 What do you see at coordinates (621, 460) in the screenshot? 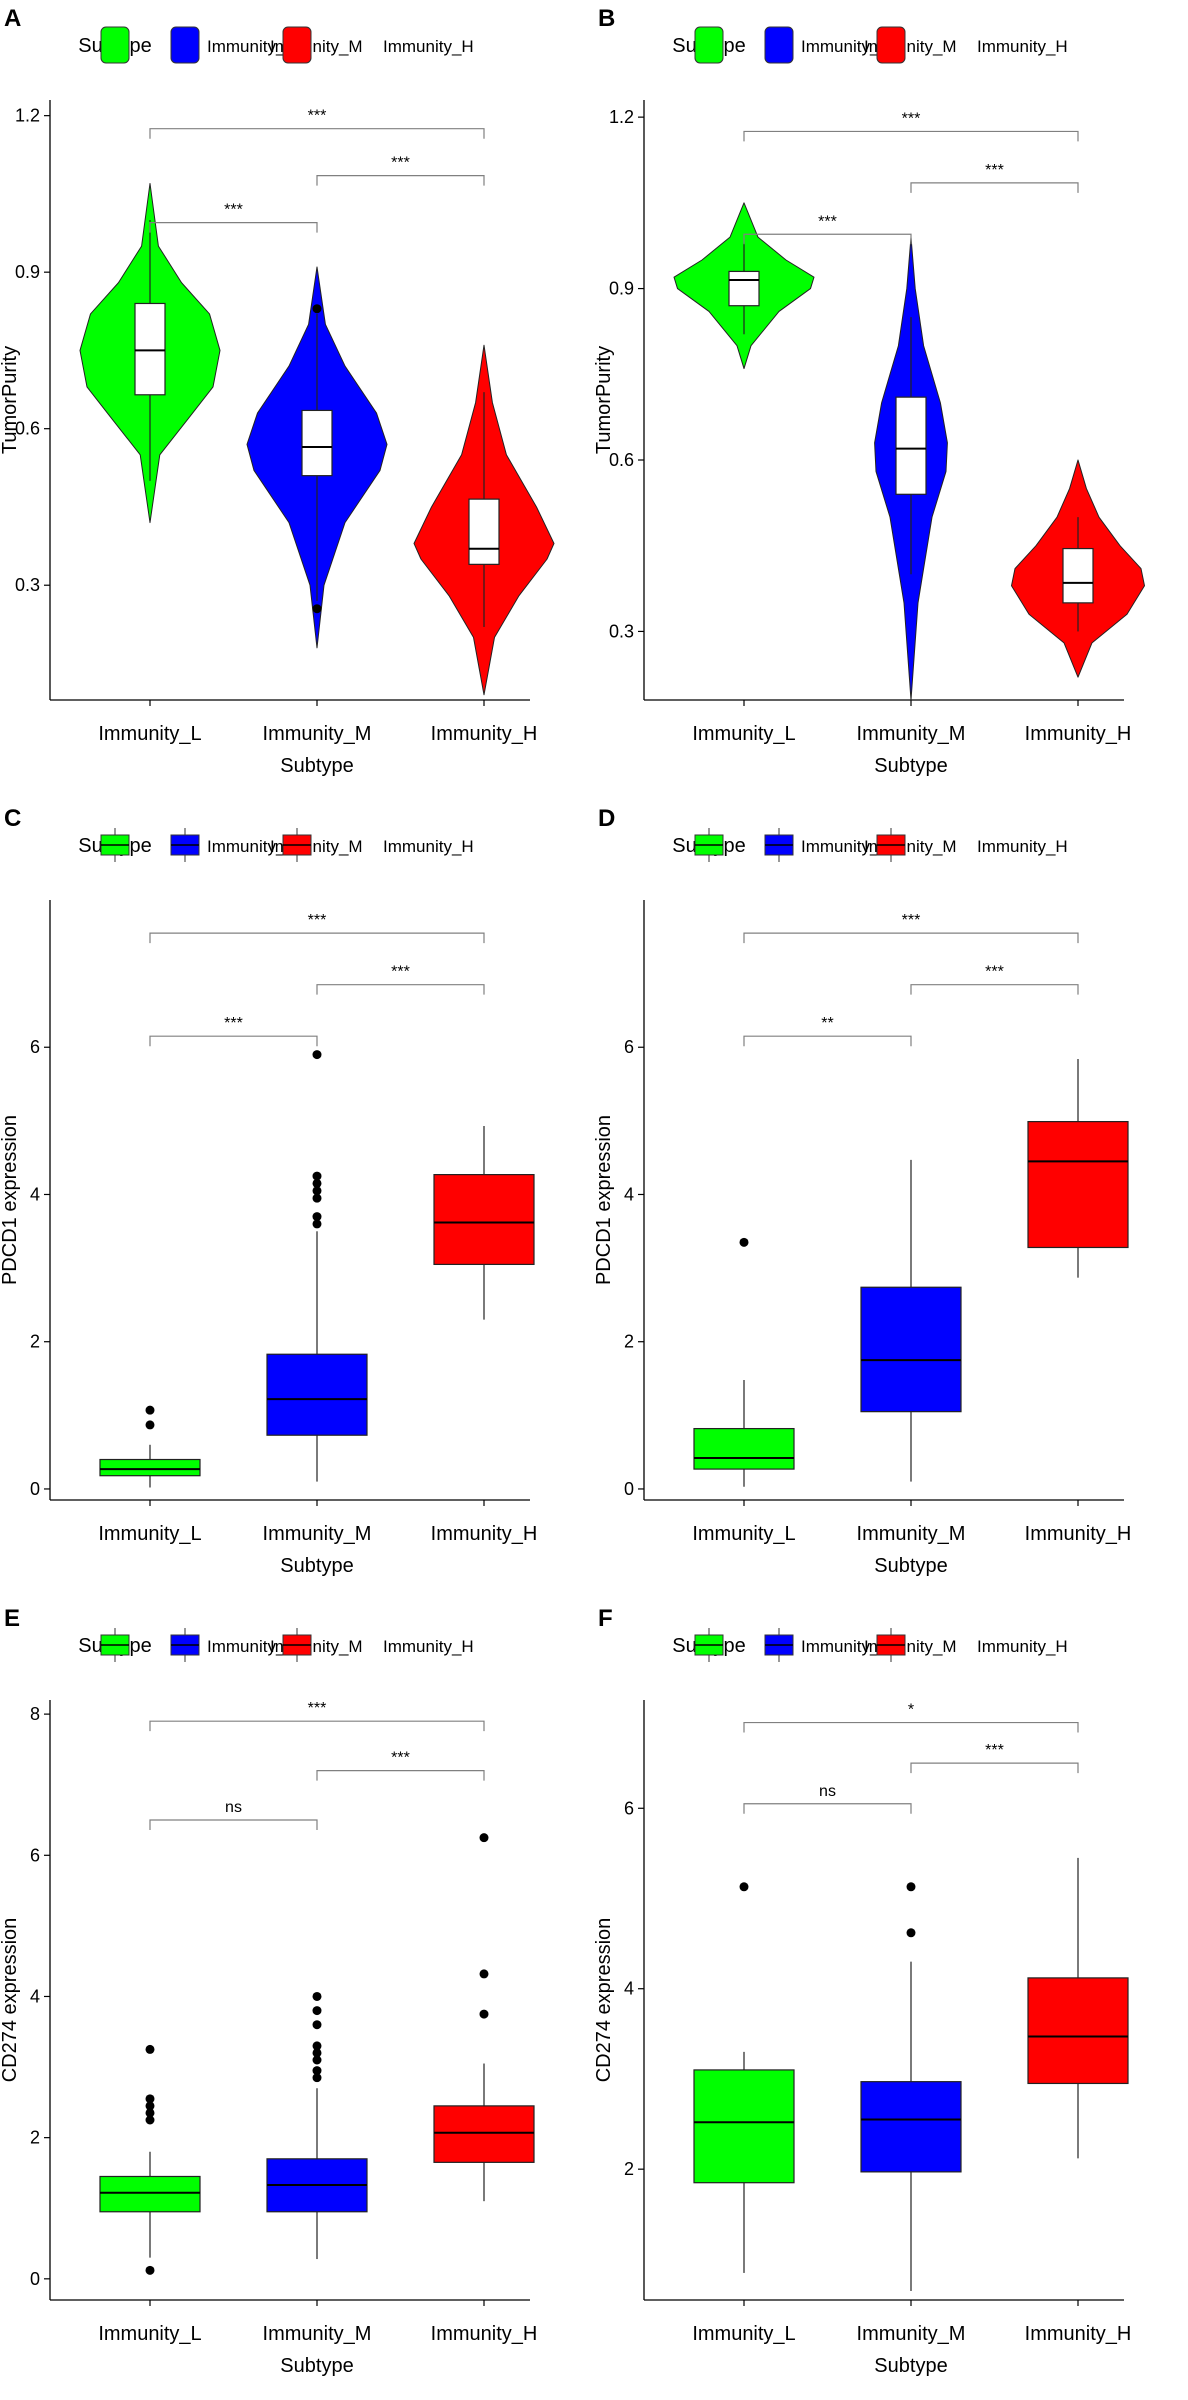
I see `y-tick-label: 0.6` at bounding box center [621, 460].